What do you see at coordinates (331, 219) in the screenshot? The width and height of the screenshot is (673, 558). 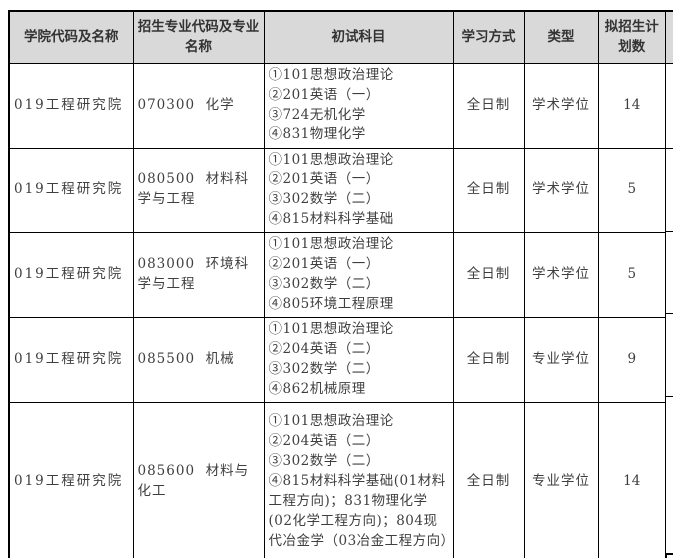 I see `subject-line: ④815材料科学基础` at bounding box center [331, 219].